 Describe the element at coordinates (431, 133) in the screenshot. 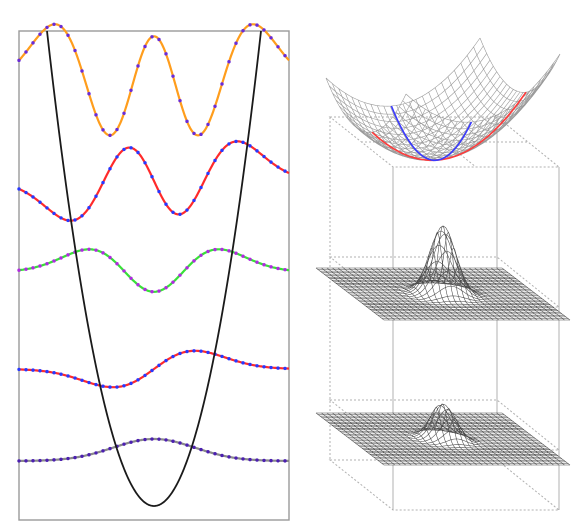

I see `bowl-curve-blue` at that location.